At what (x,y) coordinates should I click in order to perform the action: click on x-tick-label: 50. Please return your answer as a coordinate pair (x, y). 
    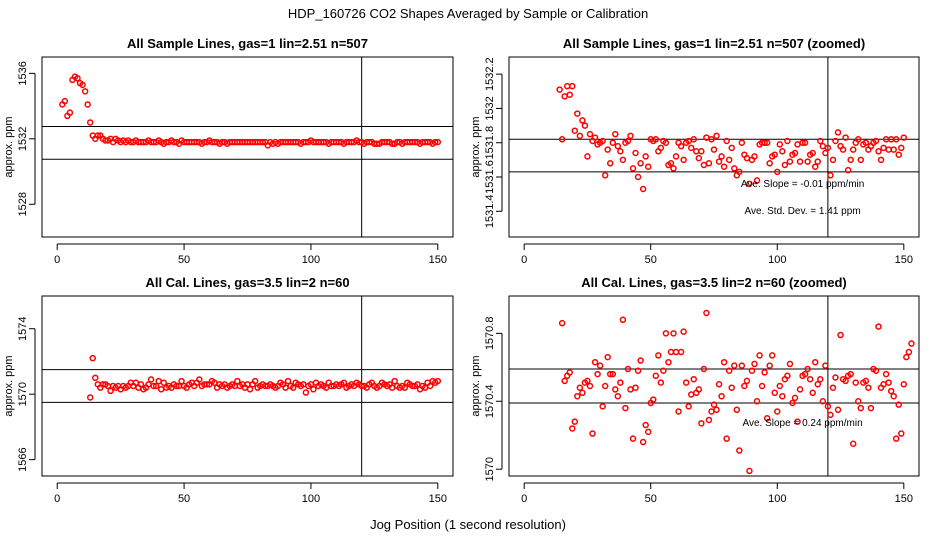
    Looking at the image, I should click on (651, 499).